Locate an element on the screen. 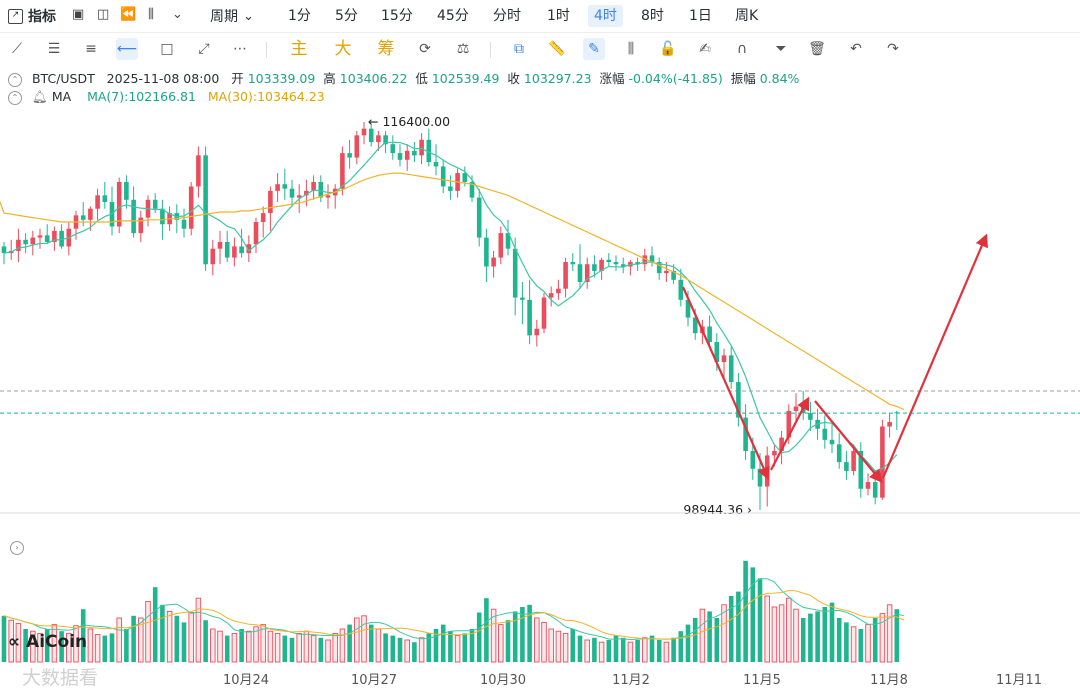 Image resolution: width=1080 pixels, height=694 pixels. chip-button: 筹 is located at coordinates (386, 49).